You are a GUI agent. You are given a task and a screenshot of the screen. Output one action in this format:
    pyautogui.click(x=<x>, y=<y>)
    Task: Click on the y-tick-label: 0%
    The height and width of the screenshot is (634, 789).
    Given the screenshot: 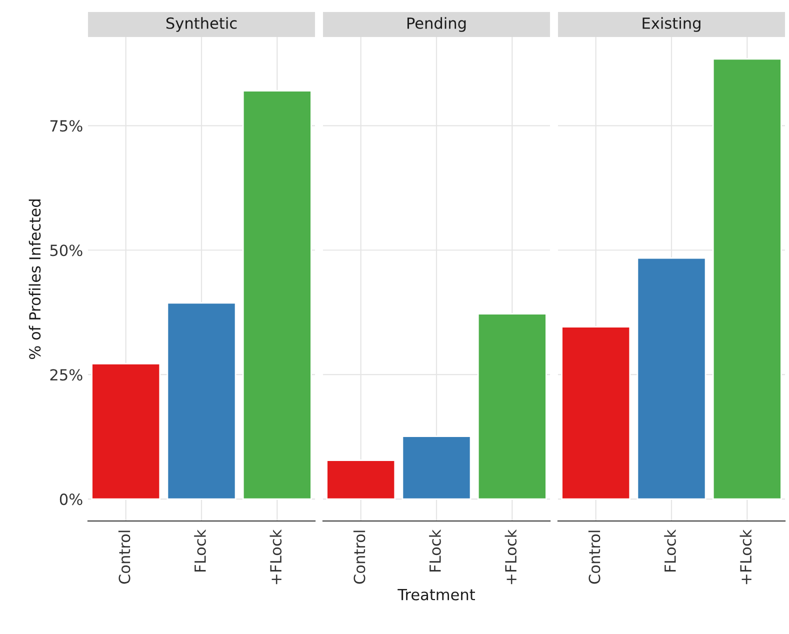 What is the action you would take?
    pyautogui.click(x=71, y=500)
    